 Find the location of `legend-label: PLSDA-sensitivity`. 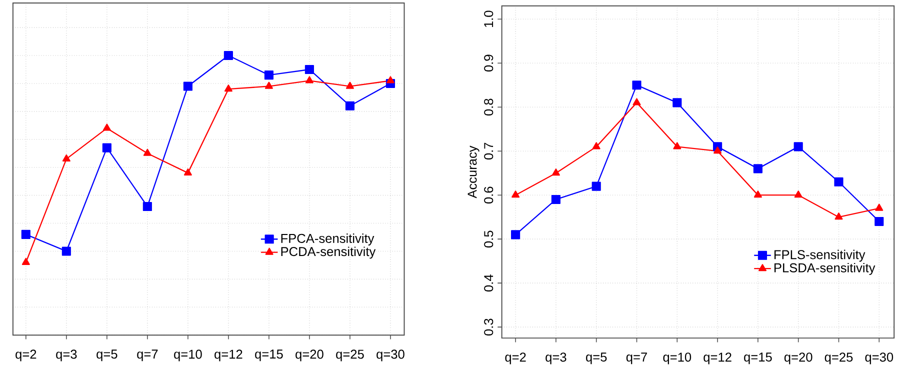

legend-label: PLSDA-sensitivity is located at coordinates (825, 269).